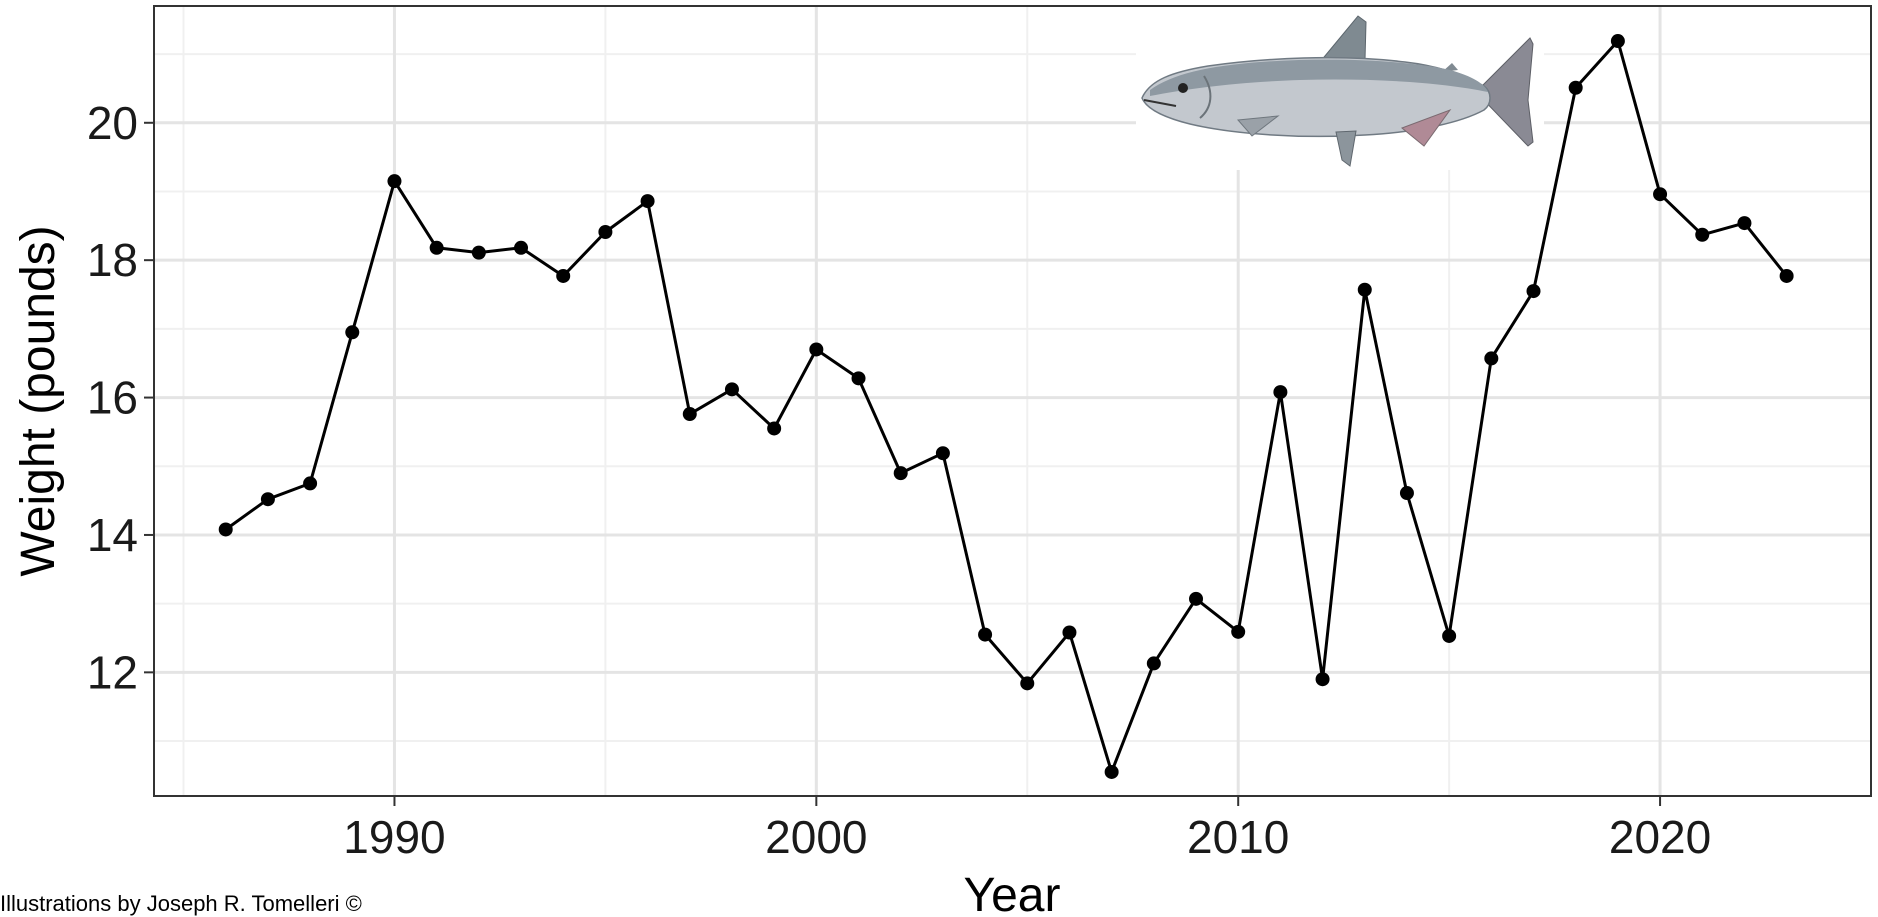 This screenshot has height=917, width=1878. What do you see at coordinates (38, 400) in the screenshot?
I see `y-axis-title: Weight (pounds)` at bounding box center [38, 400].